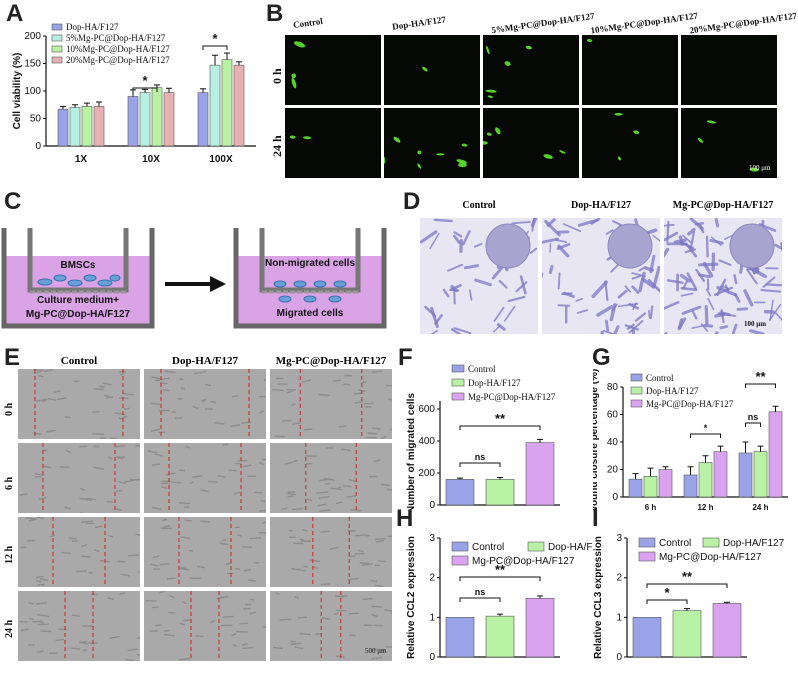 This screenshot has width=798, height=673. Describe the element at coordinates (690, 404) in the screenshot. I see `g-legend-label: Mg-PC@Dop-HA/F127` at that location.